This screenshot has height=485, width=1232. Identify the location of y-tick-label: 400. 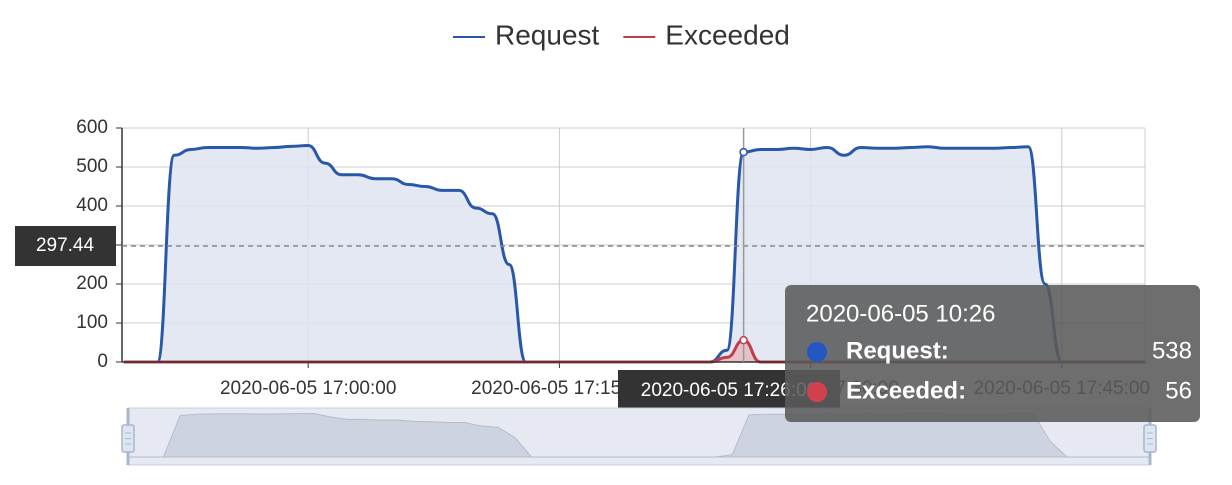
(92, 205).